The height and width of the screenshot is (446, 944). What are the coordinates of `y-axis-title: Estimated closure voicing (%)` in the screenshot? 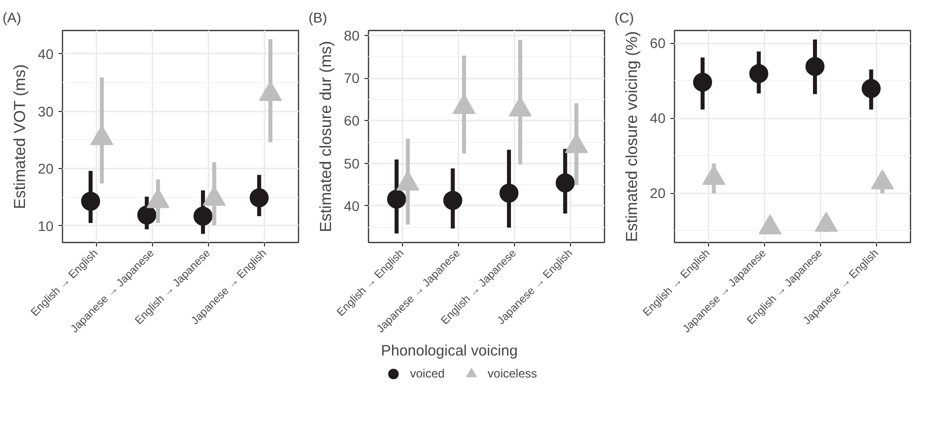 It's located at (632, 136).